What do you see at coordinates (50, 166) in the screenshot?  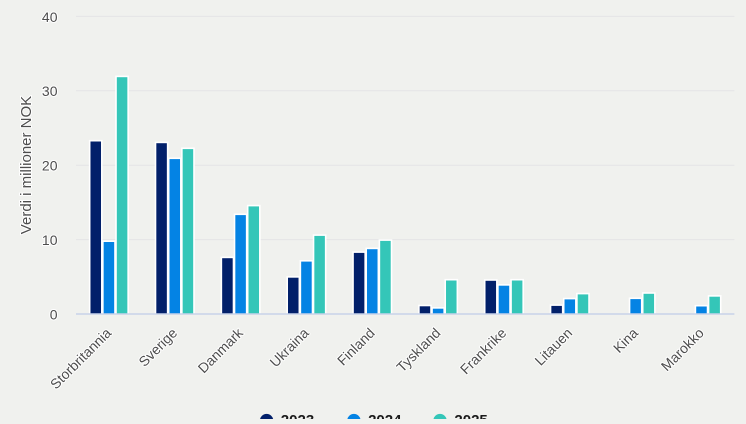 I see `svg-text: 20` at bounding box center [50, 166].